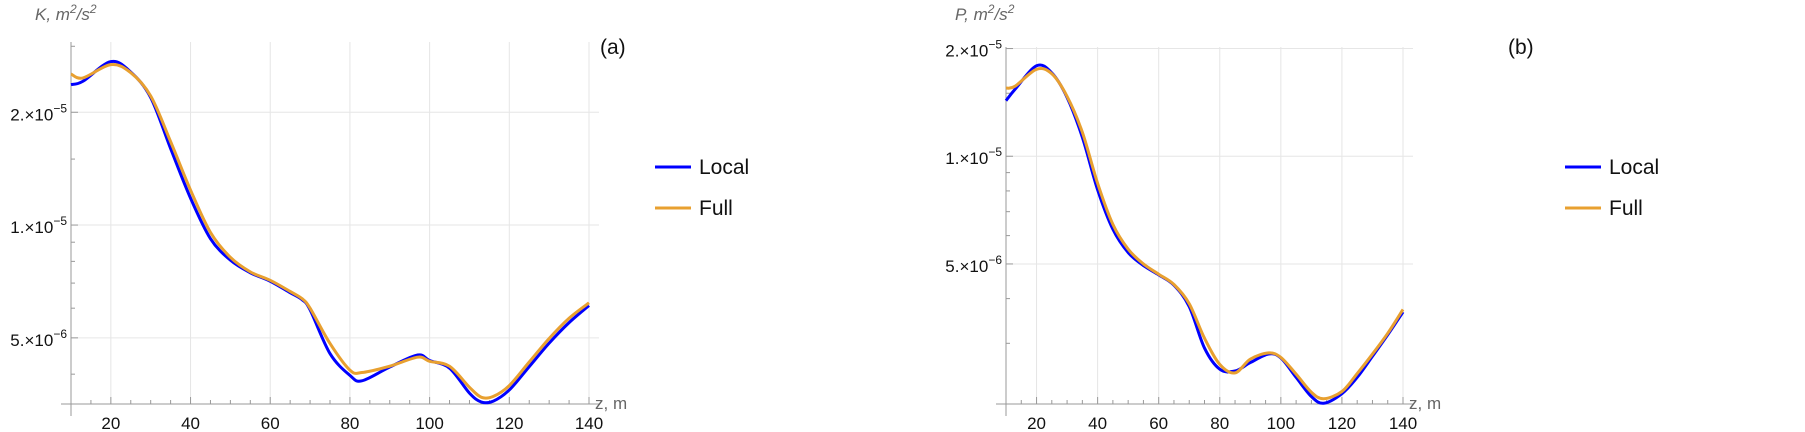  I want to click on y-axis-label: P, m2/s2, so click(985, 13).